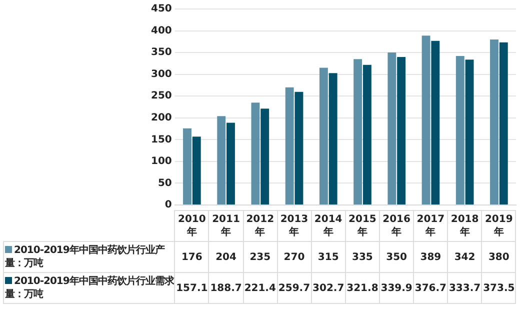 The height and width of the screenshot is (325, 520). Describe the element at coordinates (397, 257) in the screenshot. I see `data-label: 350` at that location.